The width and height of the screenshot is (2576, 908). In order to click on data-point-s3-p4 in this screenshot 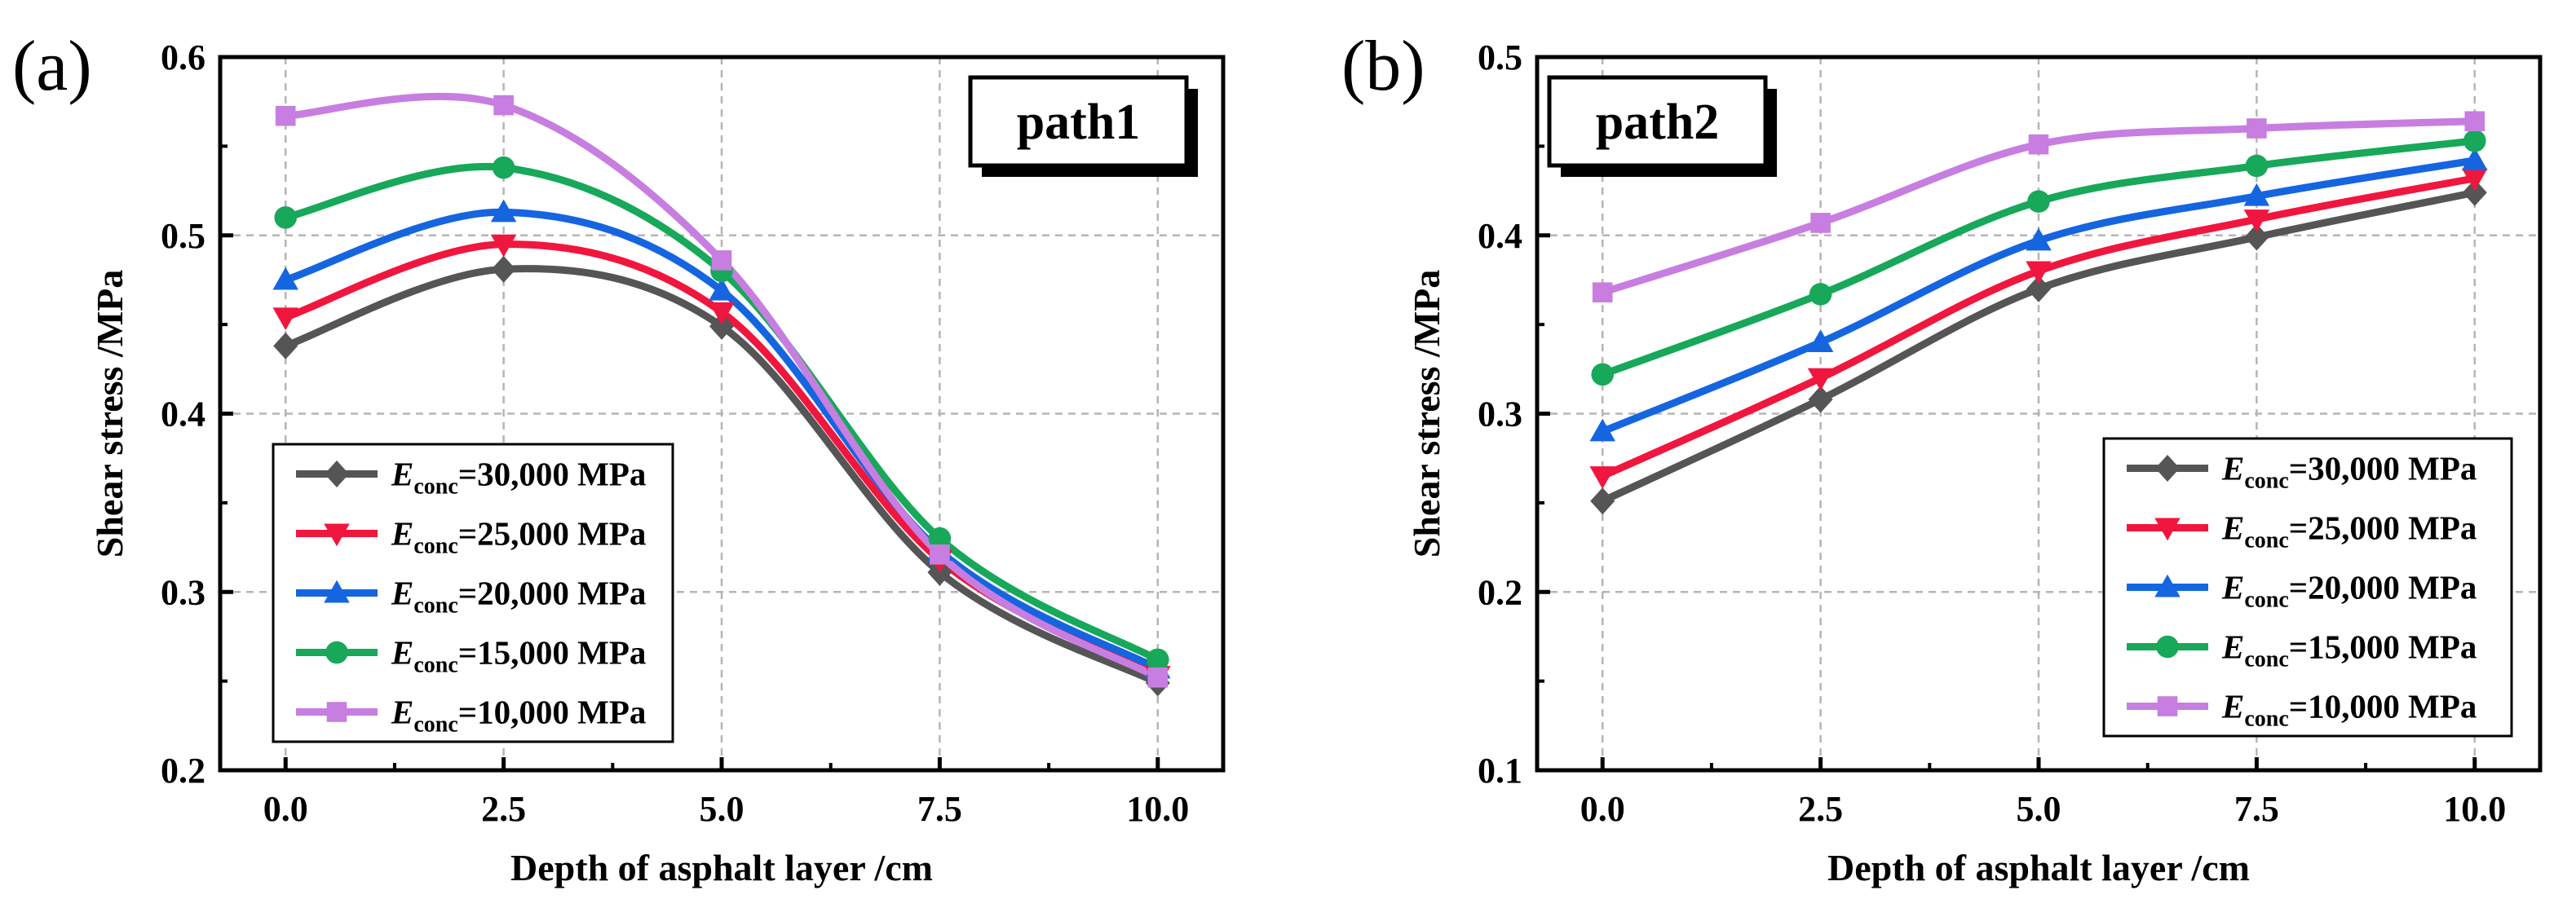, I will do `click(2256, 195)`.